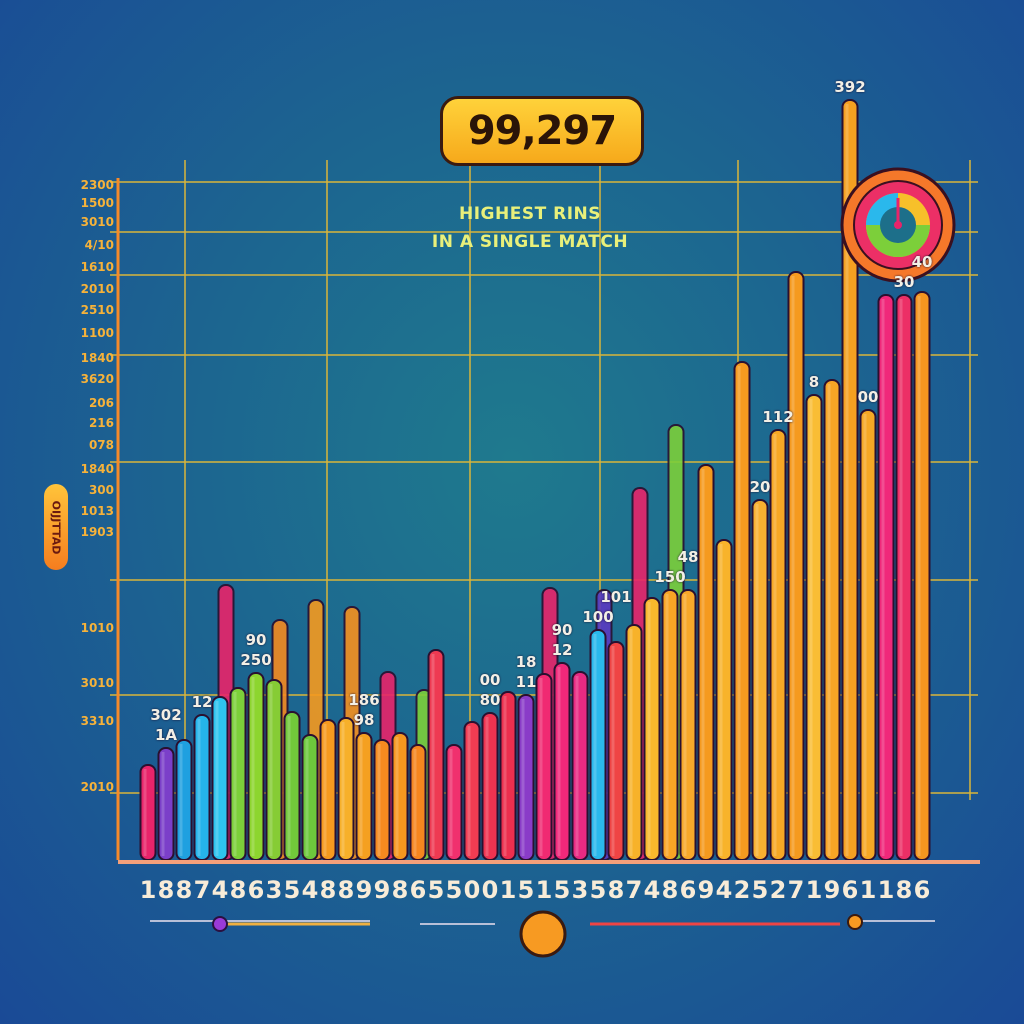 This screenshot has width=1024, height=1024. What do you see at coordinates (97, 379) in the screenshot?
I see `y-tick-label: 3620` at bounding box center [97, 379].